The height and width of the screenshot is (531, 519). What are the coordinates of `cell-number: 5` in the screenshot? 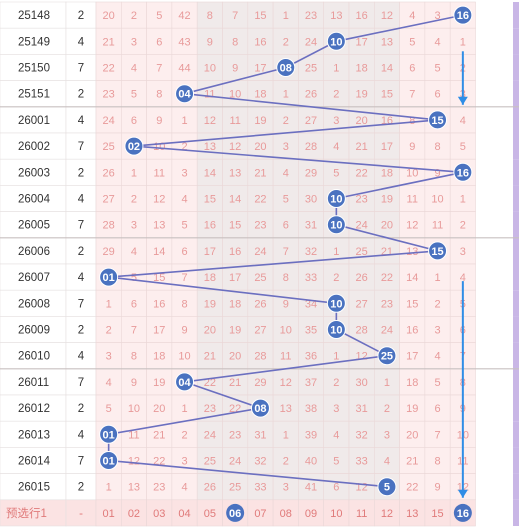 It's located at (437, 69).